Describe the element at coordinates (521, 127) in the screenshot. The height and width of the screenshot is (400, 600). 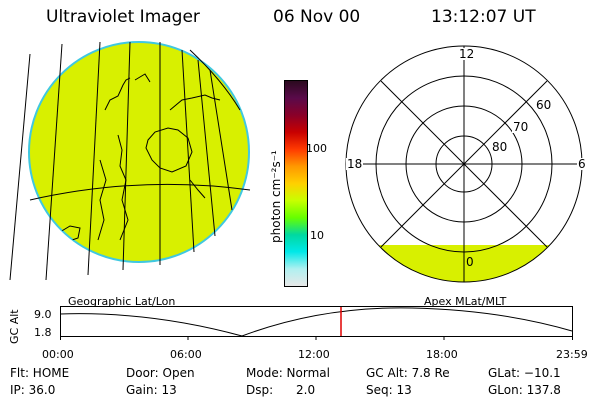
I see `lat-label-70: 70` at that location.